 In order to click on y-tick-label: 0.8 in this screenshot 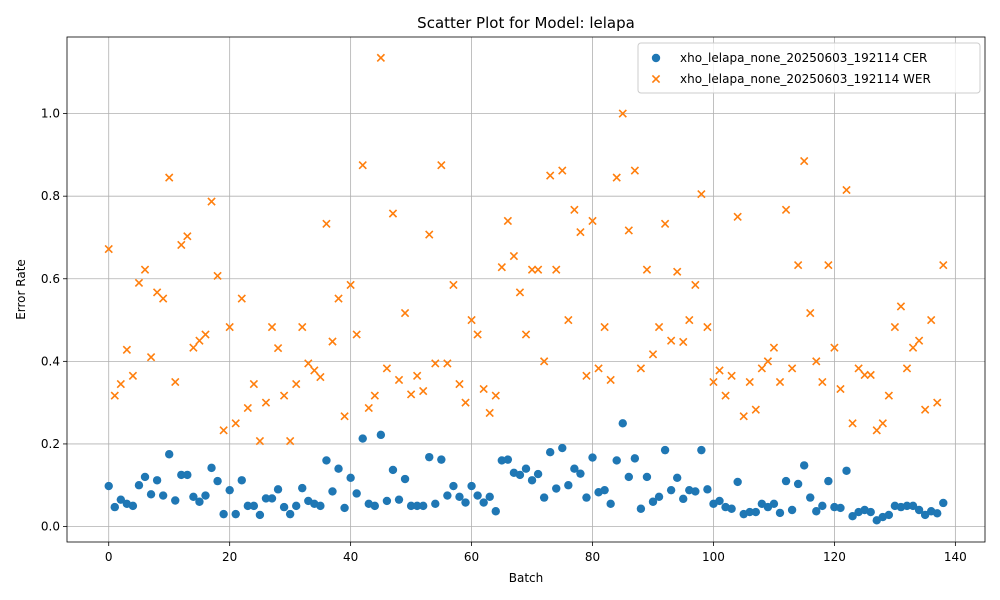, I will do `click(50, 196)`.